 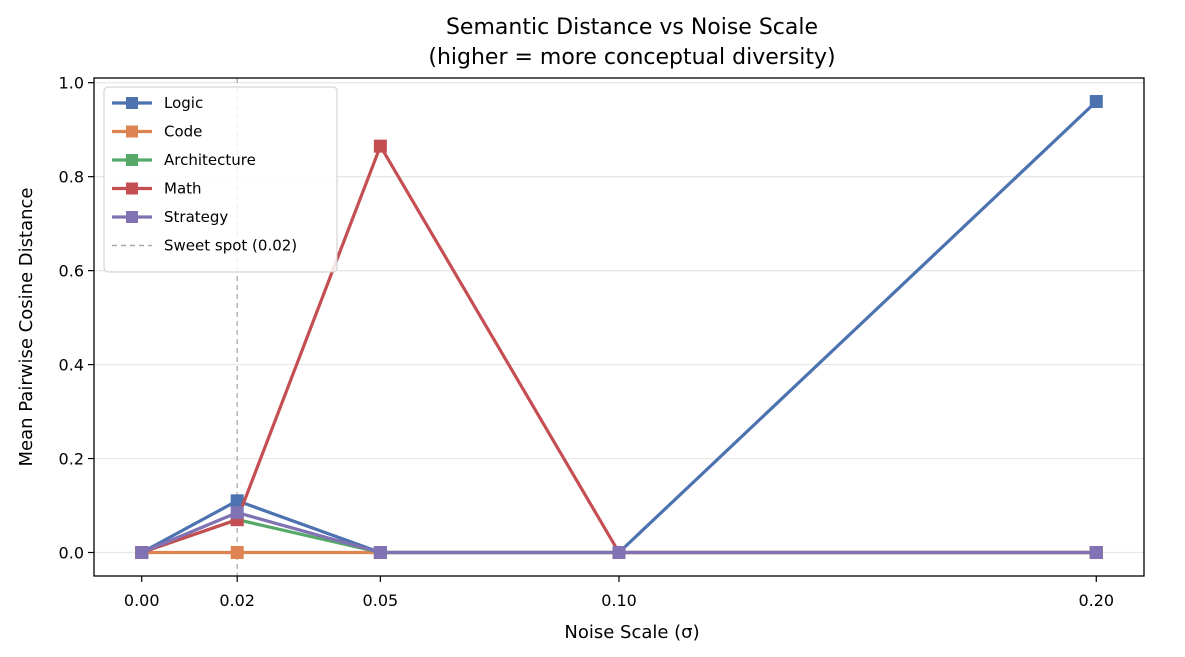 I want to click on y-axis-ticks: 0.0 0.2 0.4 0.6 0.8 1.0, so click(x=76, y=318).